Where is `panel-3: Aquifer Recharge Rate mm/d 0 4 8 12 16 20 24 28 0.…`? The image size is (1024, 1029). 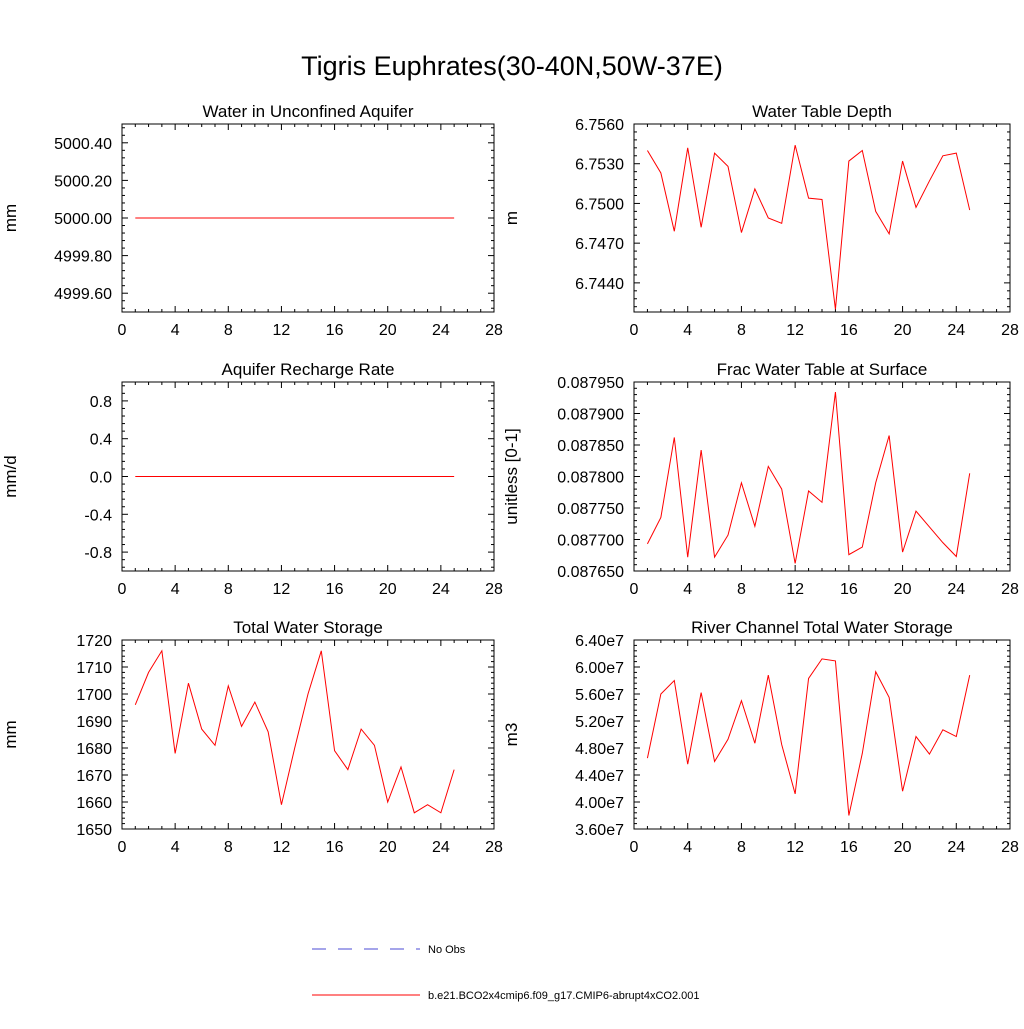 panel-3: Aquifer Recharge Rate mm/d 0 4 8 12 16 20 24 28 0.… is located at coordinates (252, 479).